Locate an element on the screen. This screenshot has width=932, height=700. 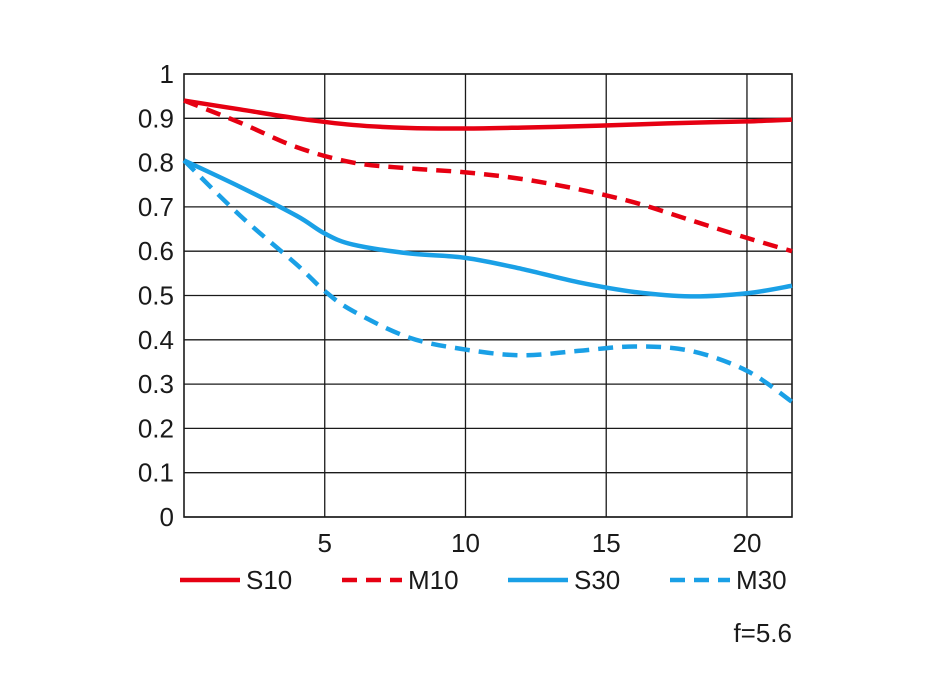
y-tick-label: 0.2 is located at coordinates (156, 428).